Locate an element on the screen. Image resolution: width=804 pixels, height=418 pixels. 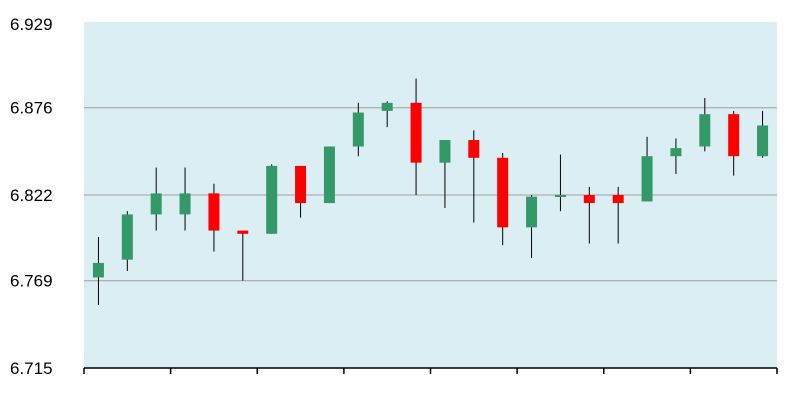
y-tick-label: 6.769 is located at coordinates (31, 281).